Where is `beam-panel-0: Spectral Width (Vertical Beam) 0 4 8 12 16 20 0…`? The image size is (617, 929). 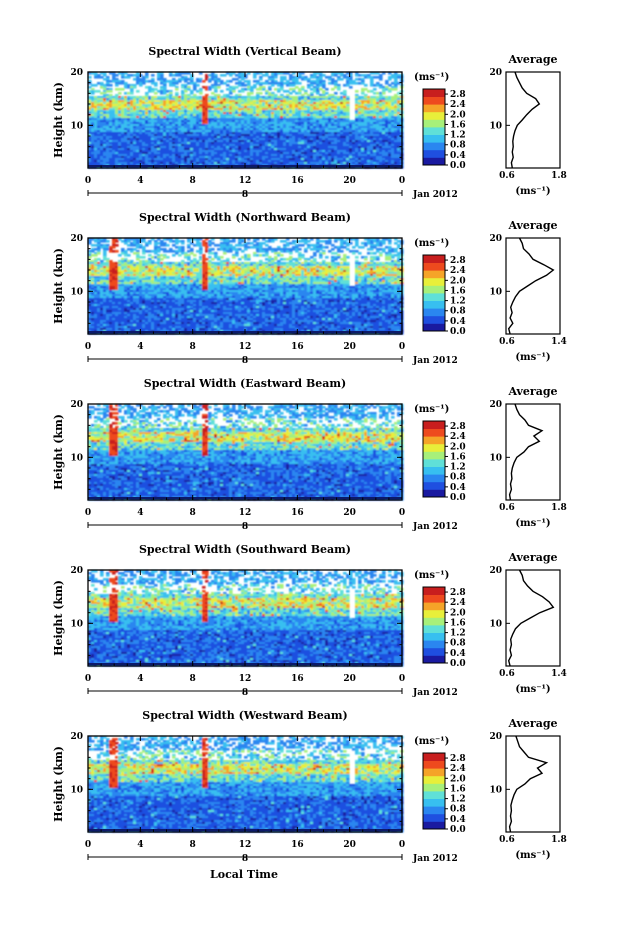 beam-panel-0: Spectral Width (Vertical Beam) 0 4 8 12 16 20 0… is located at coordinates (309, 122).